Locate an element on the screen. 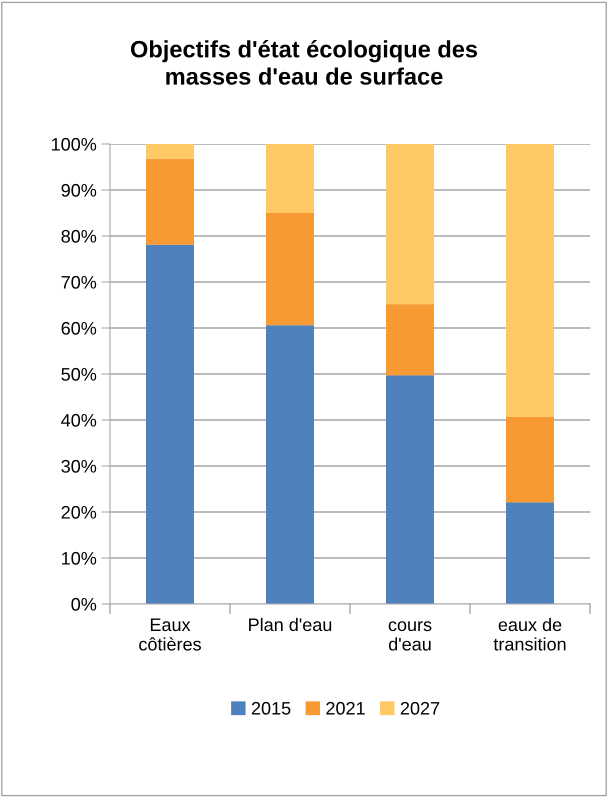 The height and width of the screenshot is (798, 608). y-tick-label: 30% is located at coordinates (78, 466).